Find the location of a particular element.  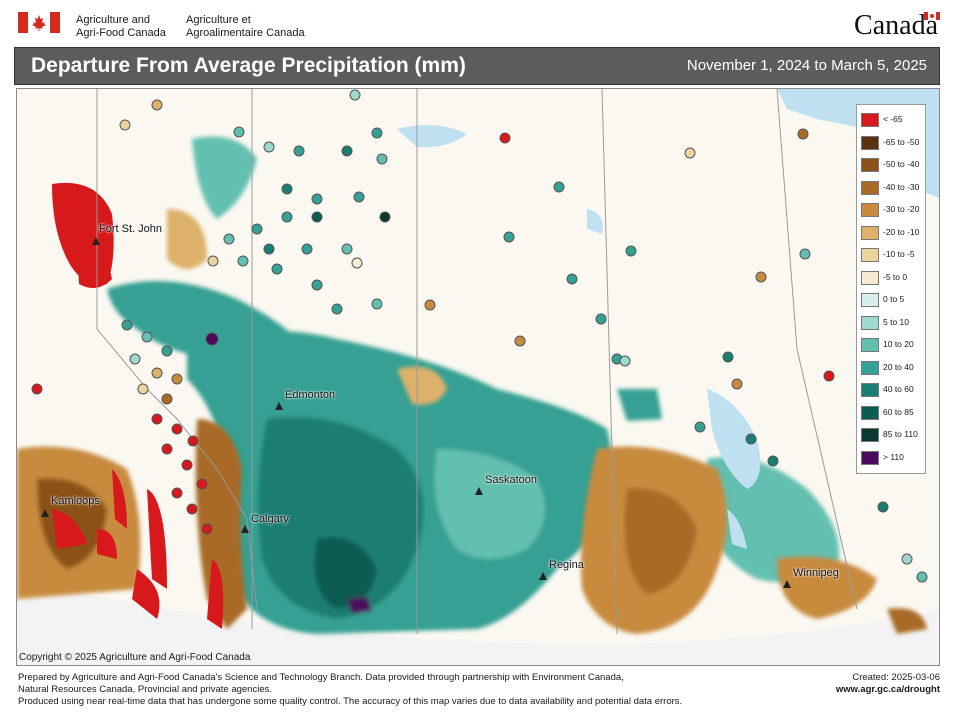

created-date: Created: 2025-03-06 is located at coordinates (896, 677).